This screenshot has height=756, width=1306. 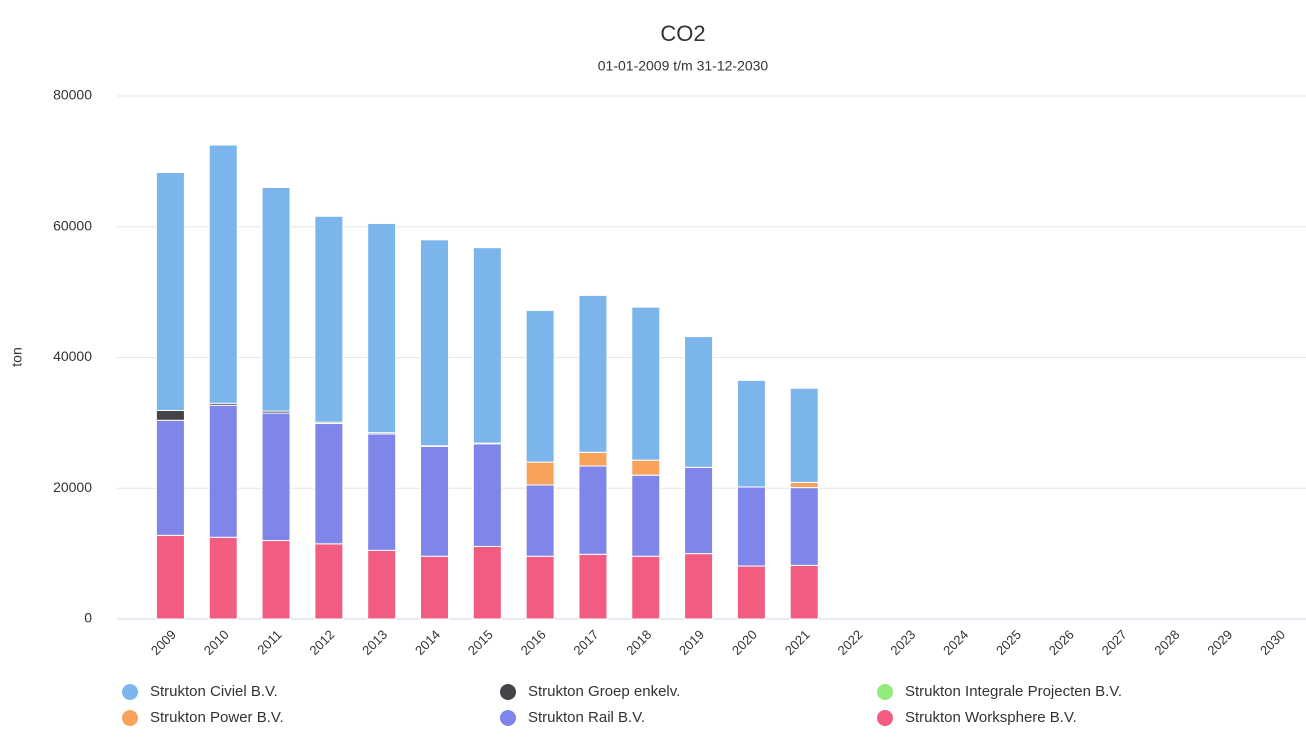 I want to click on x-tick-label: 2027, so click(x=1114, y=642).